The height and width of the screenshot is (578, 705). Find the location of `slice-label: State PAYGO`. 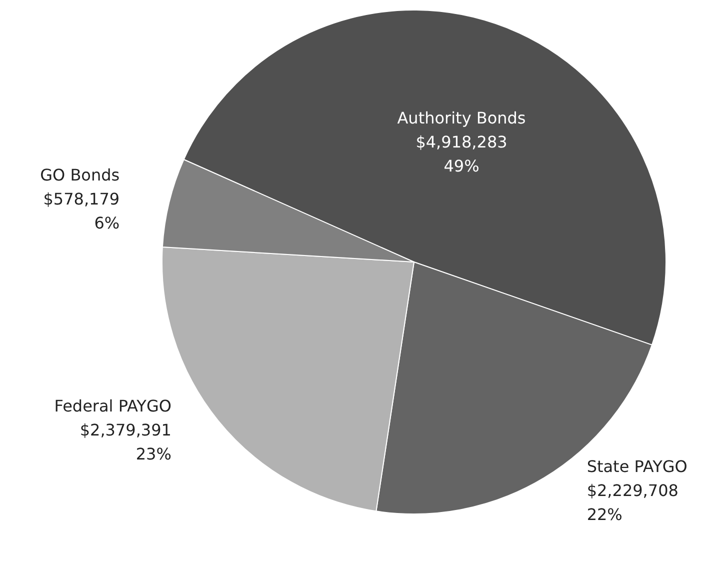

slice-label: State PAYGO is located at coordinates (637, 466).